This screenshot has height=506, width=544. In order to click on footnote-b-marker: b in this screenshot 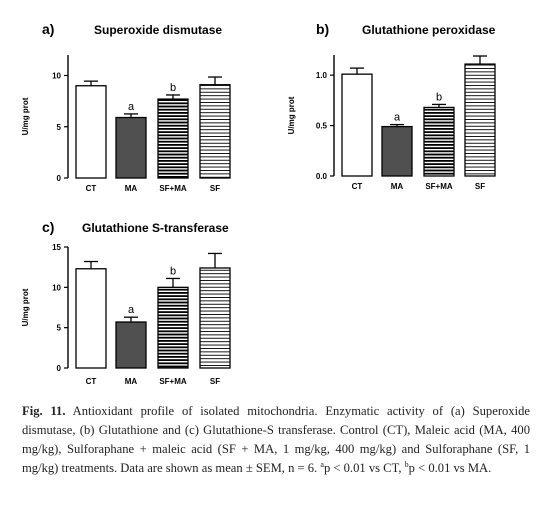, I will do `click(406, 464)`.